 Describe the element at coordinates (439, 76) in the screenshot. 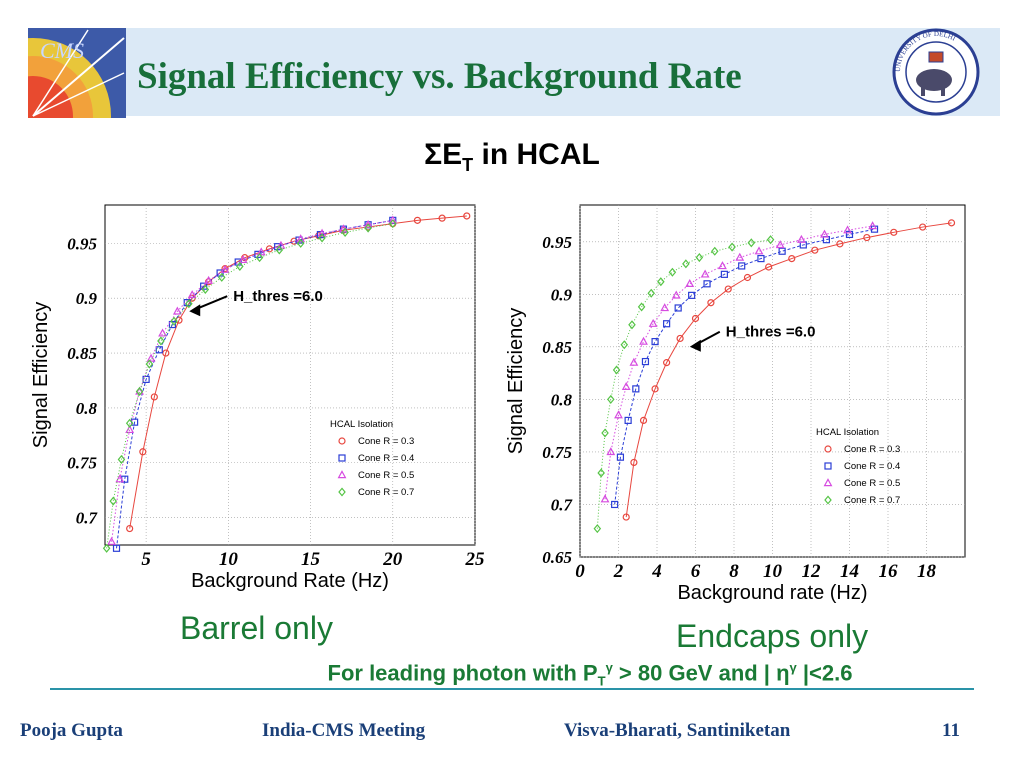

I see `page-title: Signal Efficiency vs. Background Rate` at that location.